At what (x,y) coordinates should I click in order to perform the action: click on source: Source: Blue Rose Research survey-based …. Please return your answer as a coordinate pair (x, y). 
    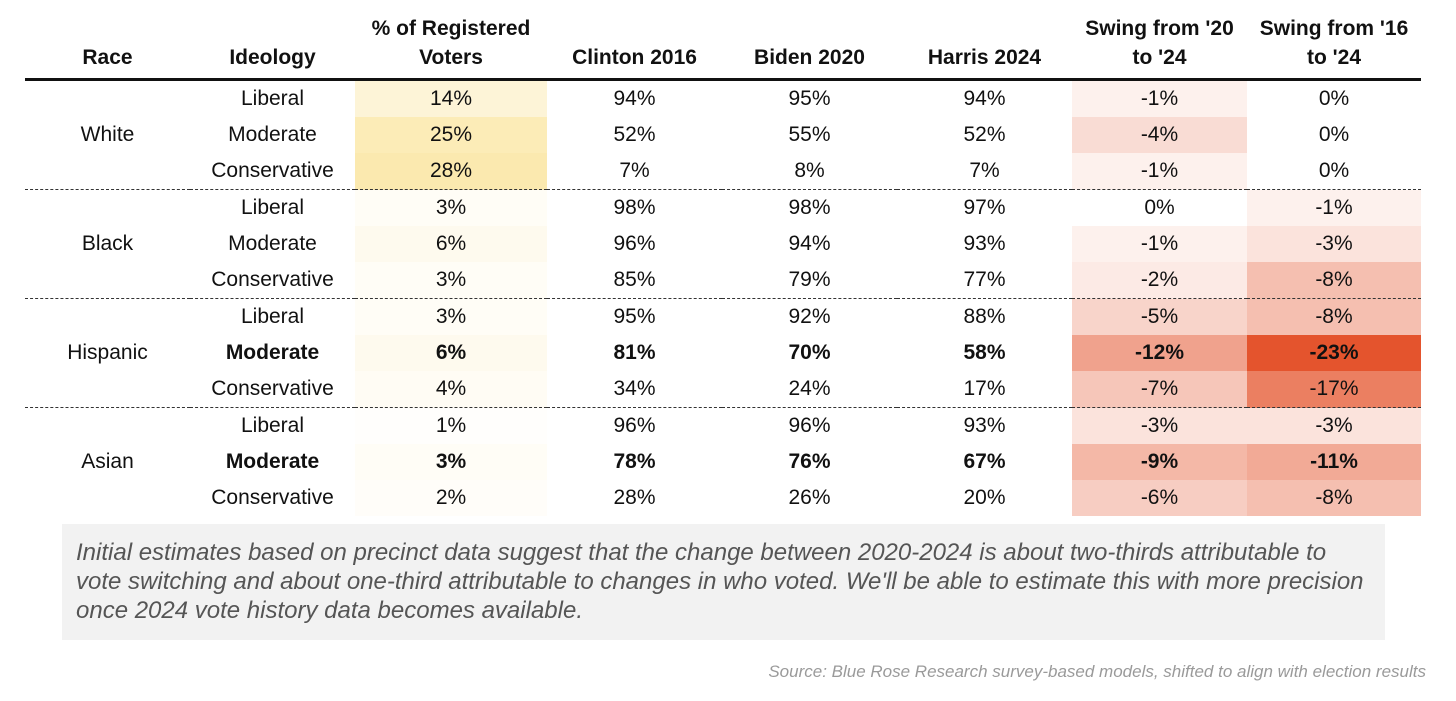
    Looking at the image, I should click on (1097, 671).